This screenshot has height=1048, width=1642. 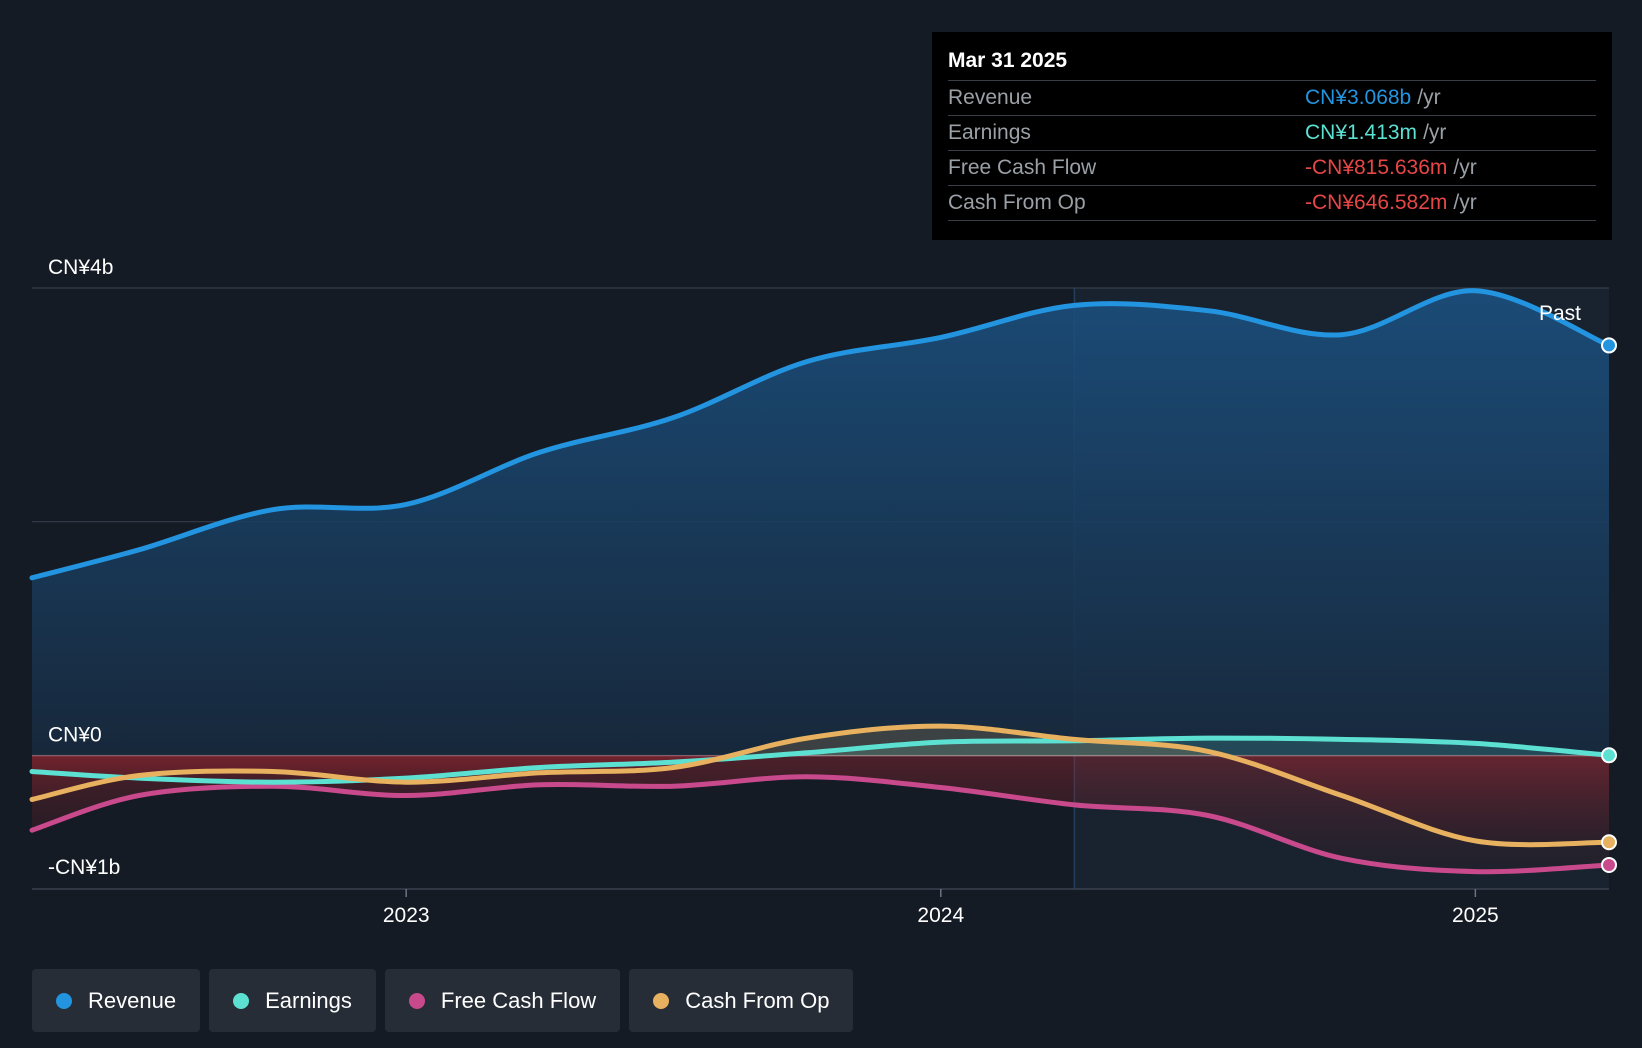 I want to click on tooltip-row-revenue: Revenue CN¥3.068b /yr, so click(x=1272, y=97).